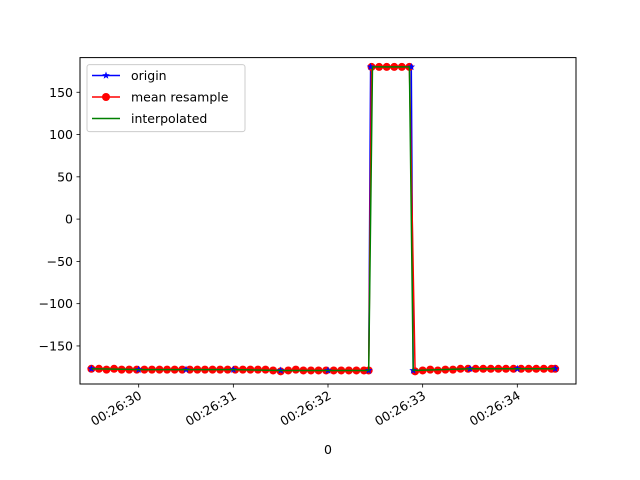  I want to click on legend-marker-mean-resample, so click(106, 97).